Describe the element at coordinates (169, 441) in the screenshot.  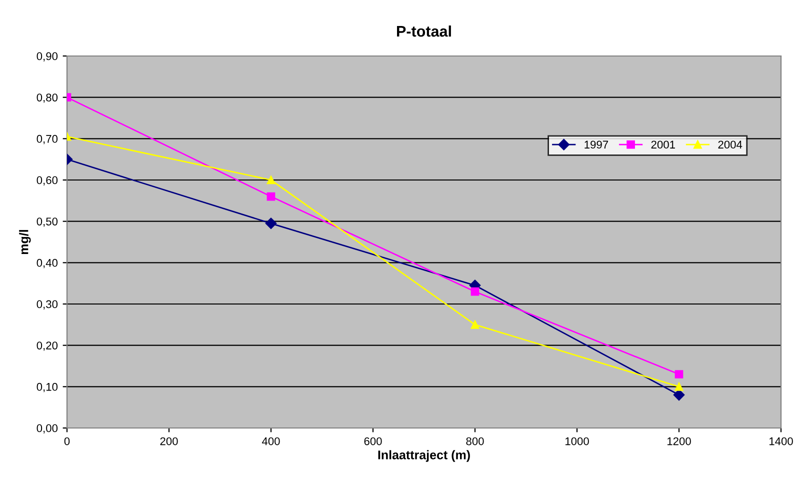
I see `x-tick-label: 200` at that location.